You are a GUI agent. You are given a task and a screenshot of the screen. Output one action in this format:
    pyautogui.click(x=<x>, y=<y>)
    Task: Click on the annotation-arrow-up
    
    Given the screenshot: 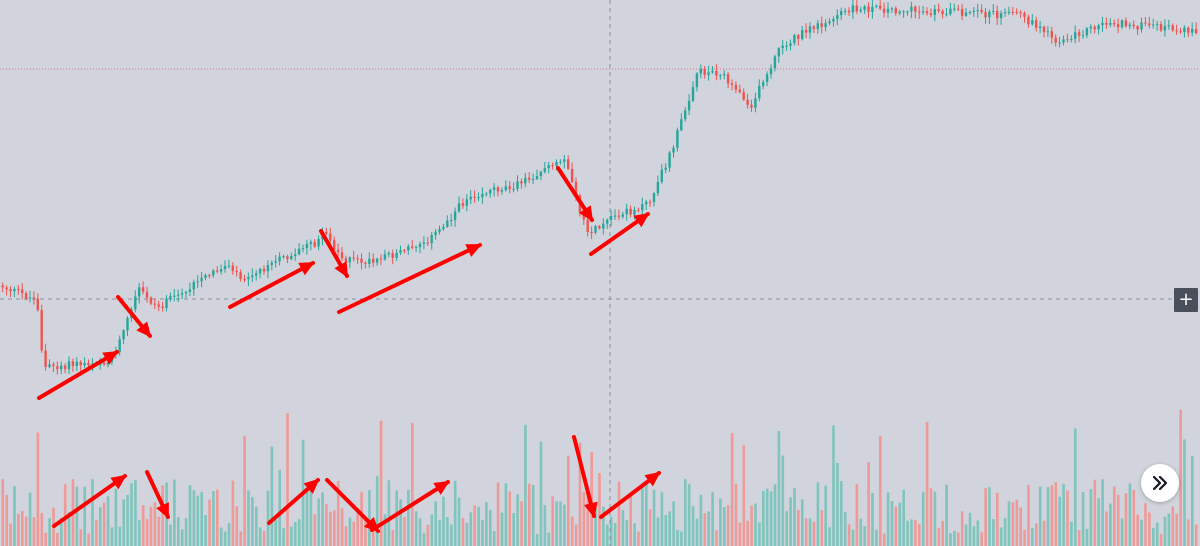 What is the action you would take?
    pyautogui.click(x=293, y=501)
    